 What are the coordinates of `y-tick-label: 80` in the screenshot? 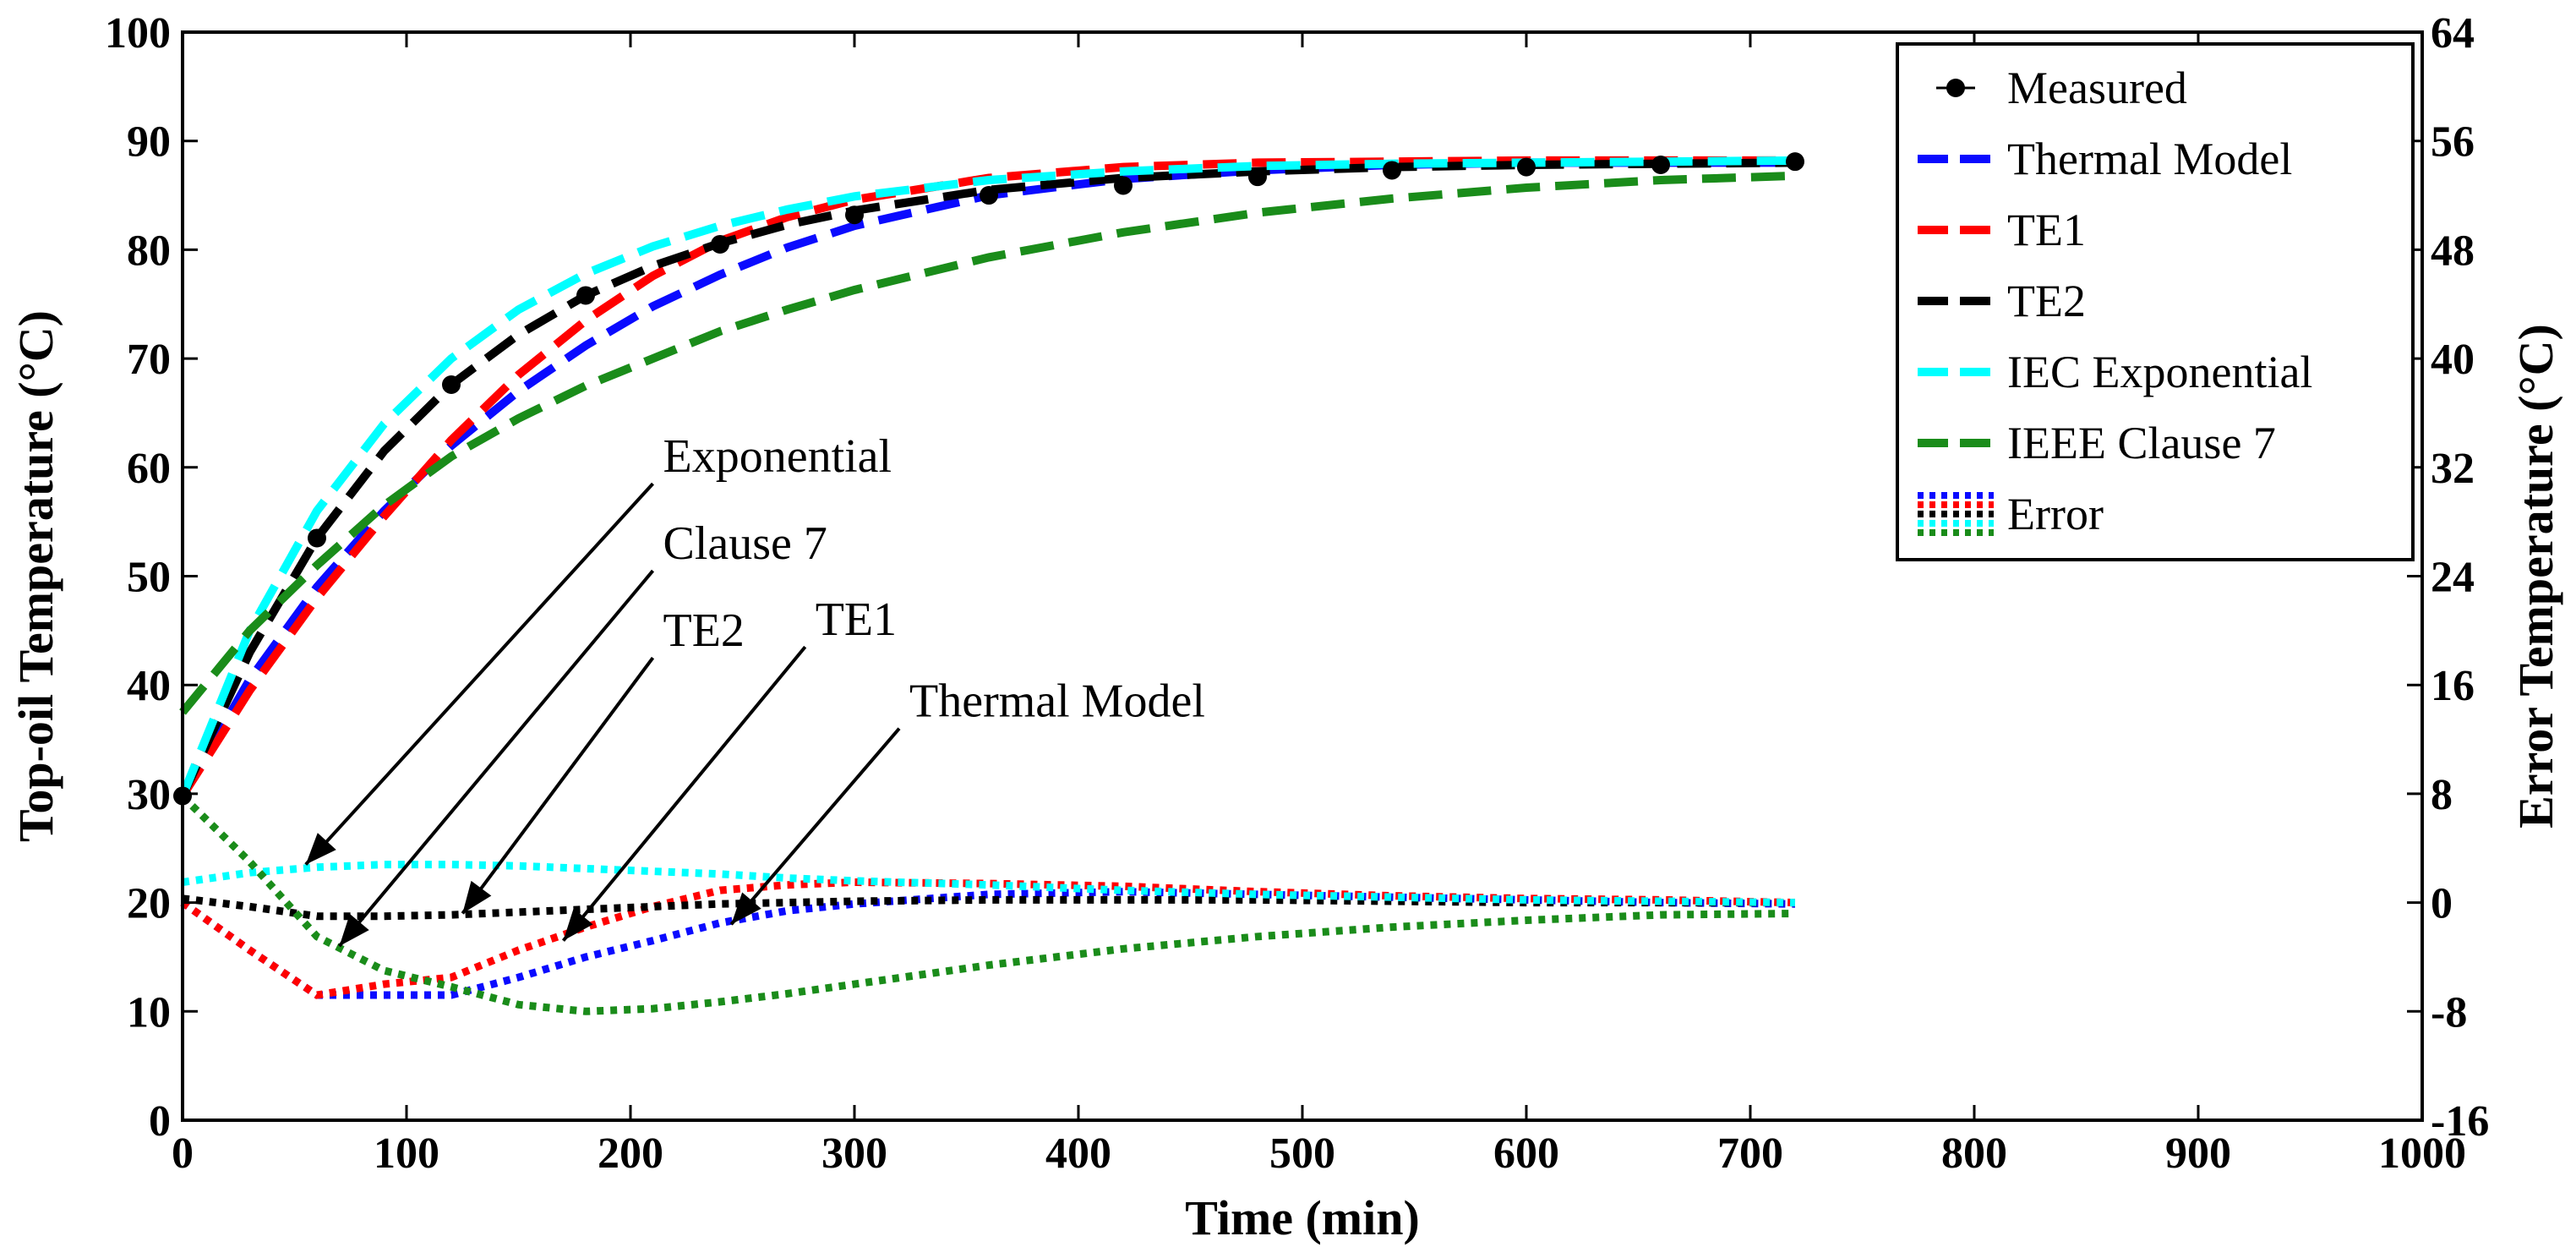 It's located at (149, 251).